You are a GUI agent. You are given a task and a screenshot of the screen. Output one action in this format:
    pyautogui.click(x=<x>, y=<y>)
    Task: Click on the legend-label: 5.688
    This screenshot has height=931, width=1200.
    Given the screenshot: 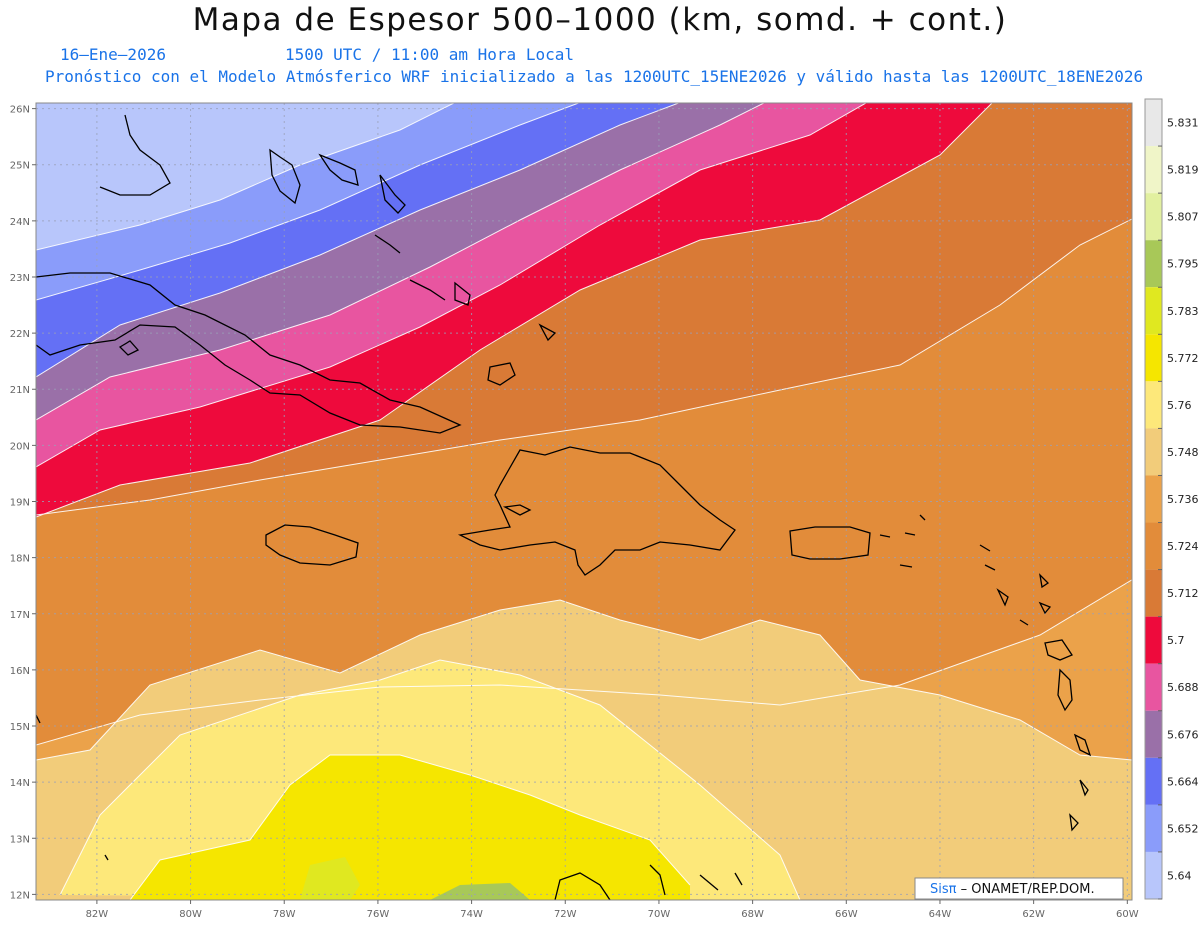 What is the action you would take?
    pyautogui.click(x=1183, y=687)
    